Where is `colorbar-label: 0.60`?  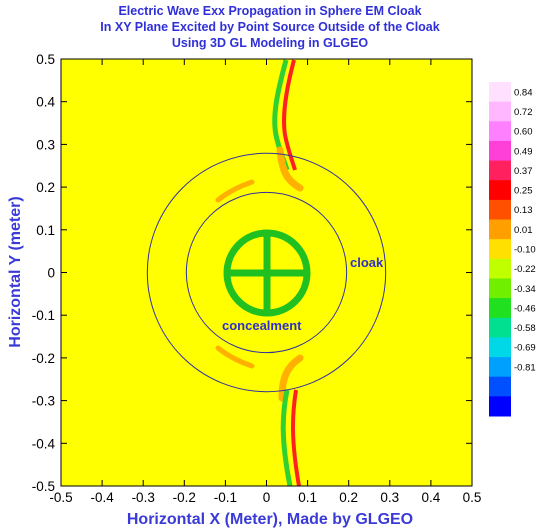 colorbar-label: 0.60 is located at coordinates (523, 132).